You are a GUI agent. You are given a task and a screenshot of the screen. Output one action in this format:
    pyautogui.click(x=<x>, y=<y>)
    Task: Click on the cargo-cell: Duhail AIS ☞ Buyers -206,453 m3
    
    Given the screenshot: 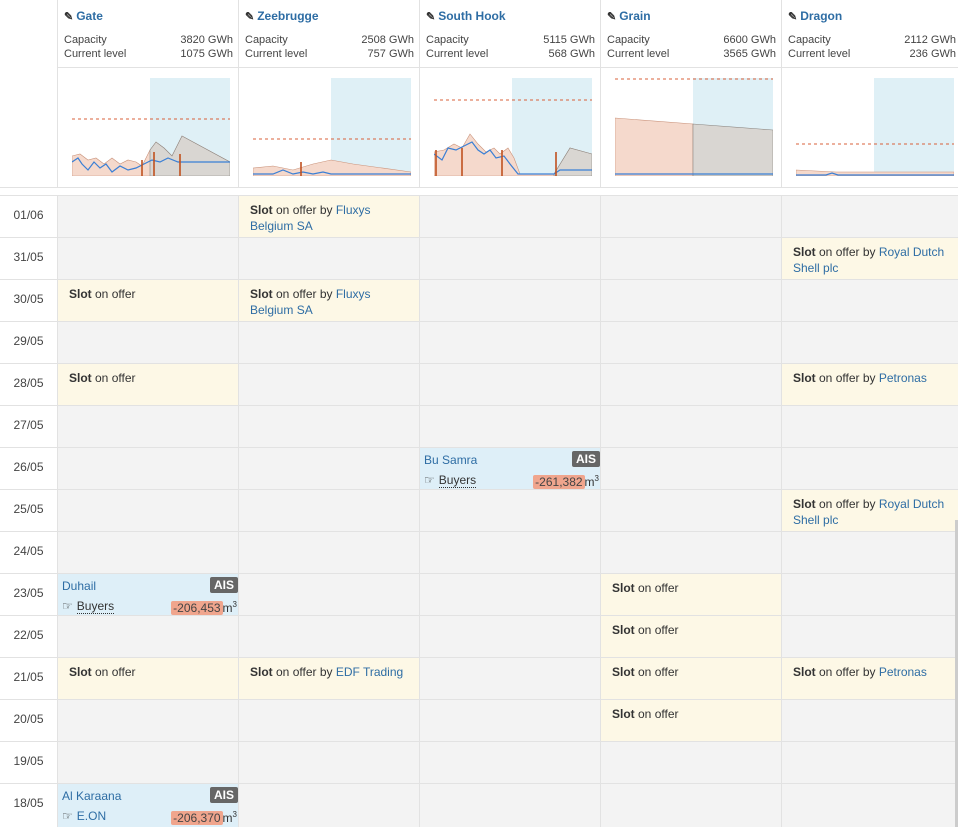 What is the action you would take?
    pyautogui.click(x=148, y=594)
    